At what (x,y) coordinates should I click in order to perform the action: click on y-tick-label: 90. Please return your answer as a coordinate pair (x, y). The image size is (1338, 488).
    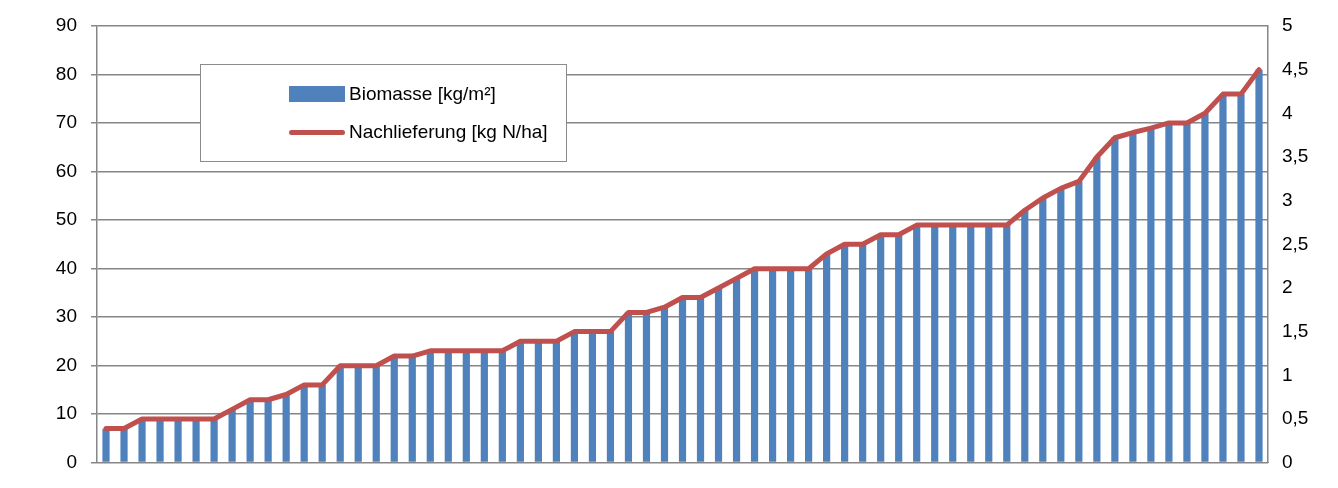
    Looking at the image, I should click on (66, 25).